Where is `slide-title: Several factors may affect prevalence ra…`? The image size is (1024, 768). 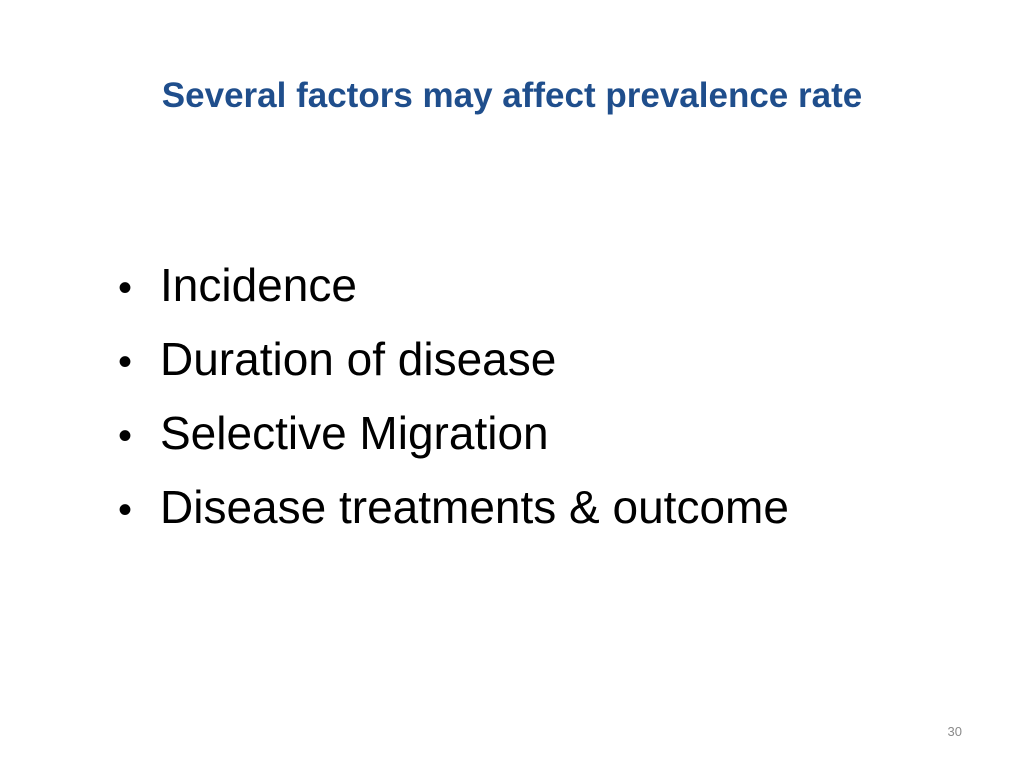 slide-title: Several factors may affect prevalence ra… is located at coordinates (512, 95).